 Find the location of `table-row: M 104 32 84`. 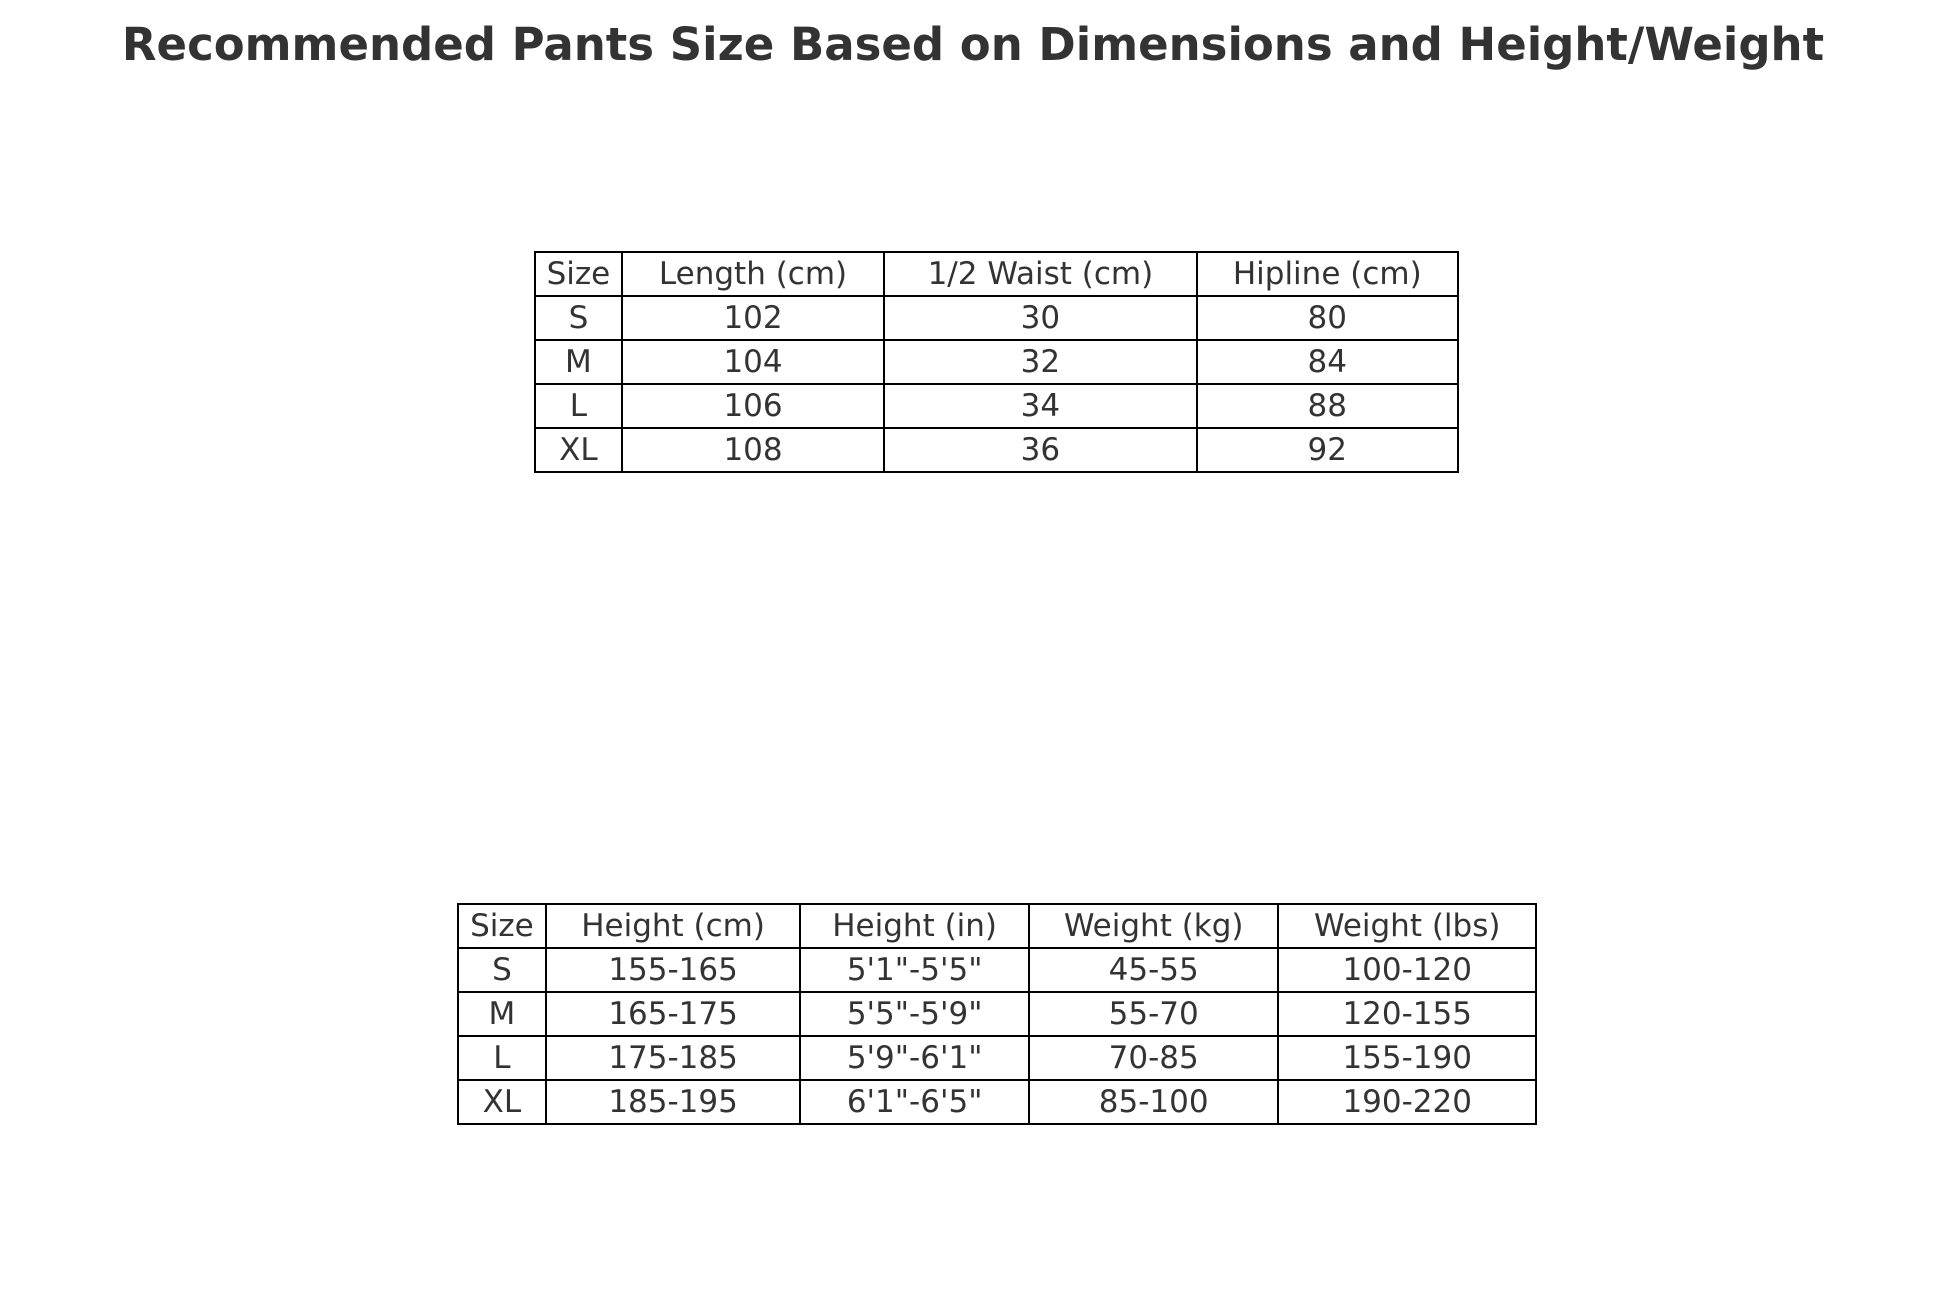

table-row: M 104 32 84 is located at coordinates (997, 362).